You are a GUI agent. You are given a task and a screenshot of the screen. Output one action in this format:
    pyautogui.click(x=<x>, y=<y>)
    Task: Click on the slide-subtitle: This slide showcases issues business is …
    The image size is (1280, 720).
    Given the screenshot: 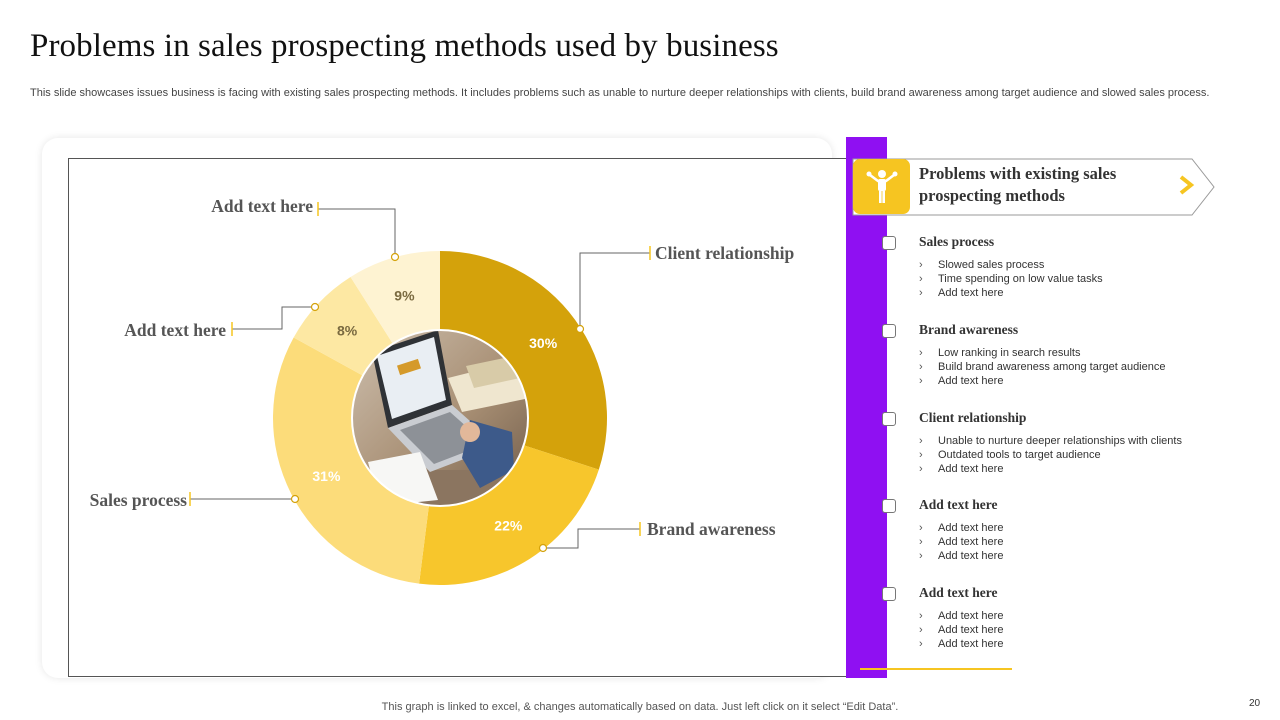 What is the action you would take?
    pyautogui.click(x=620, y=93)
    